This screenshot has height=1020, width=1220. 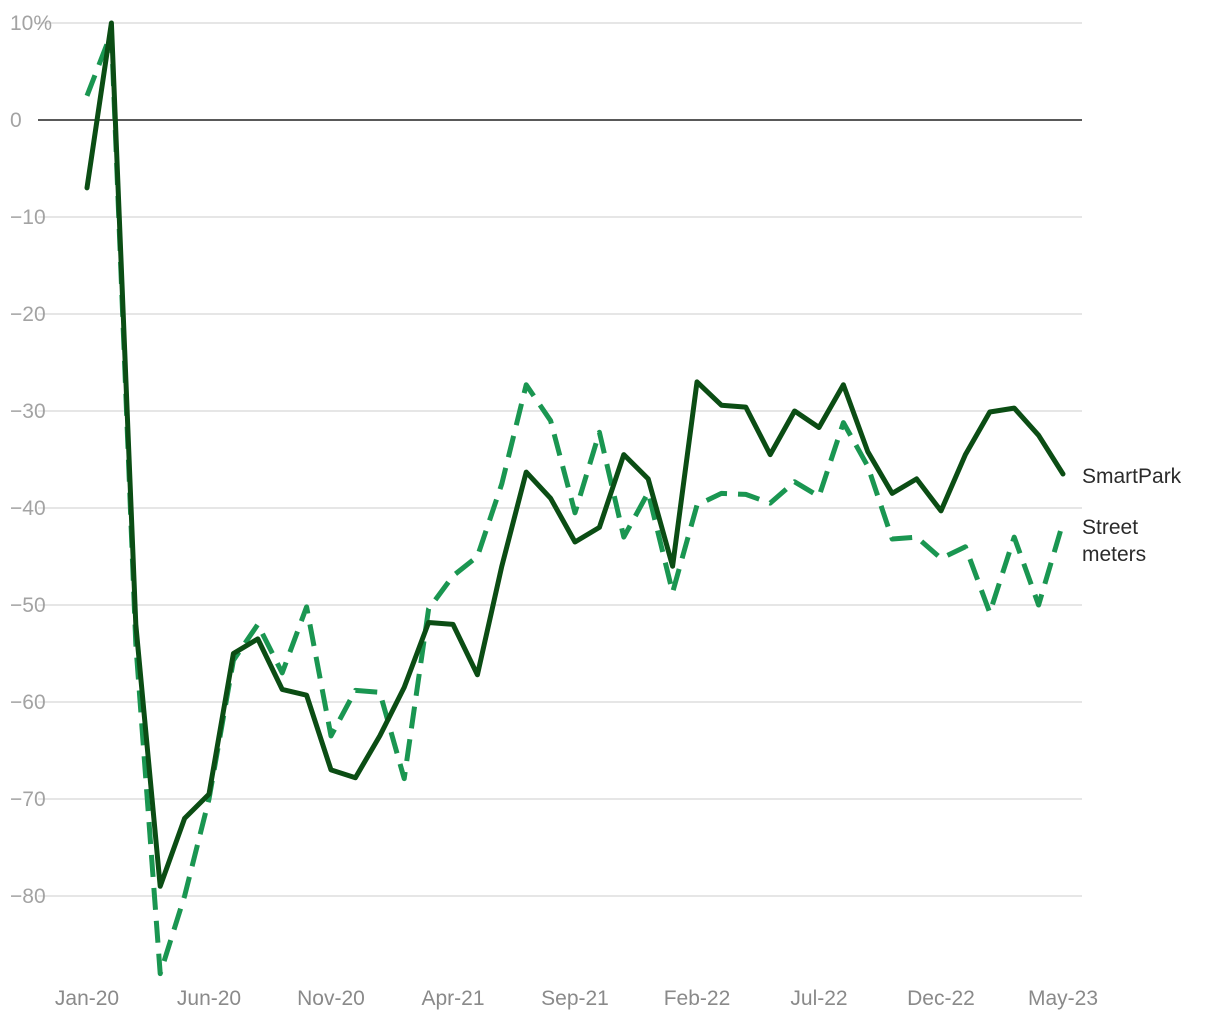 What do you see at coordinates (31, 23) in the screenshot?
I see `y-tick-label: 10%` at bounding box center [31, 23].